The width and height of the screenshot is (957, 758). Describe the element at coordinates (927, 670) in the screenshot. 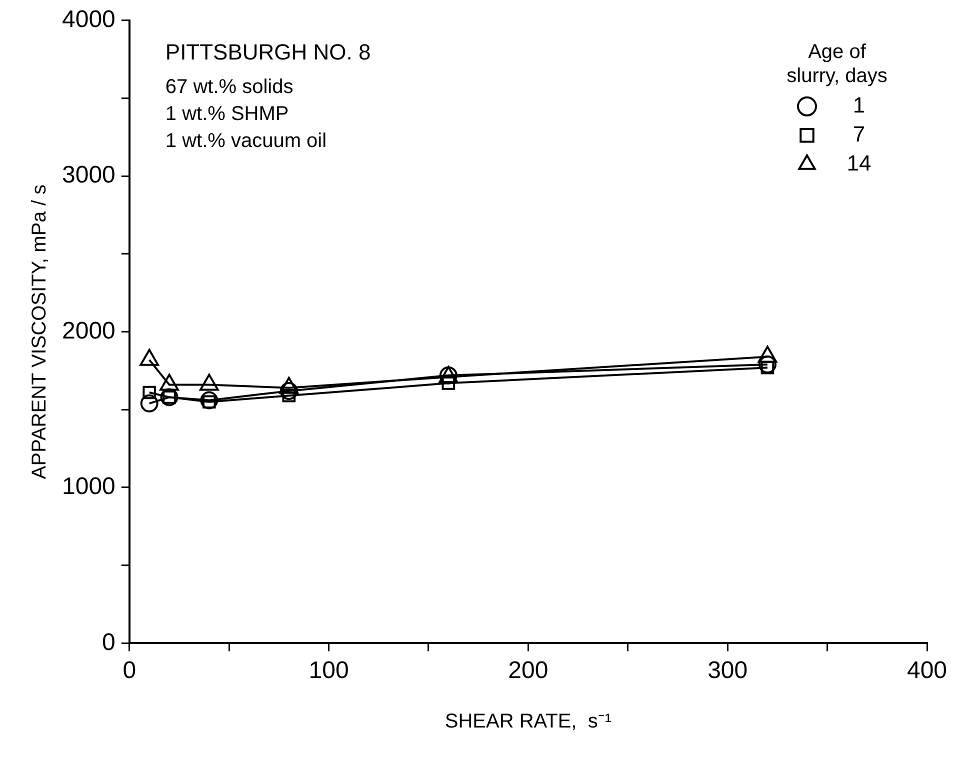

I see `x-tick-label: 400` at that location.